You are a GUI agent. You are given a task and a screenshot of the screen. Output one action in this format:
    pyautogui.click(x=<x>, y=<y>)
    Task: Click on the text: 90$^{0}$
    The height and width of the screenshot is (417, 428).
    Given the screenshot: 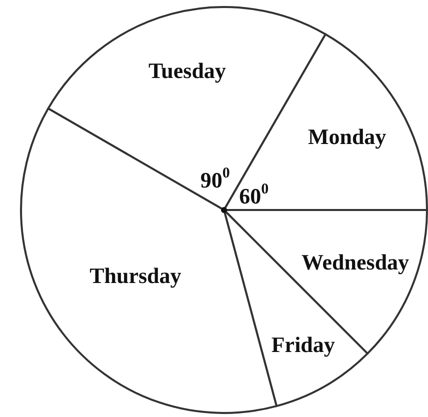 What is the action you would take?
    pyautogui.click(x=215, y=179)
    